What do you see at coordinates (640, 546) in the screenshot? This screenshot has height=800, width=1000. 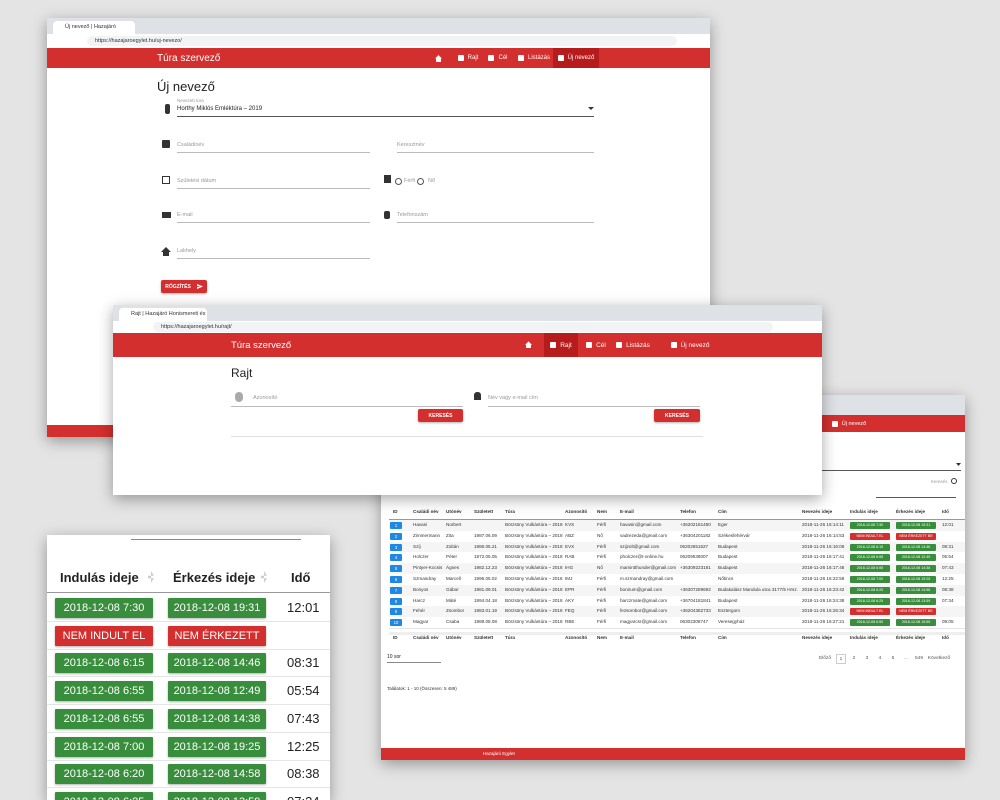 I see `cell-text: szijzolt@gmail.com` at bounding box center [640, 546].